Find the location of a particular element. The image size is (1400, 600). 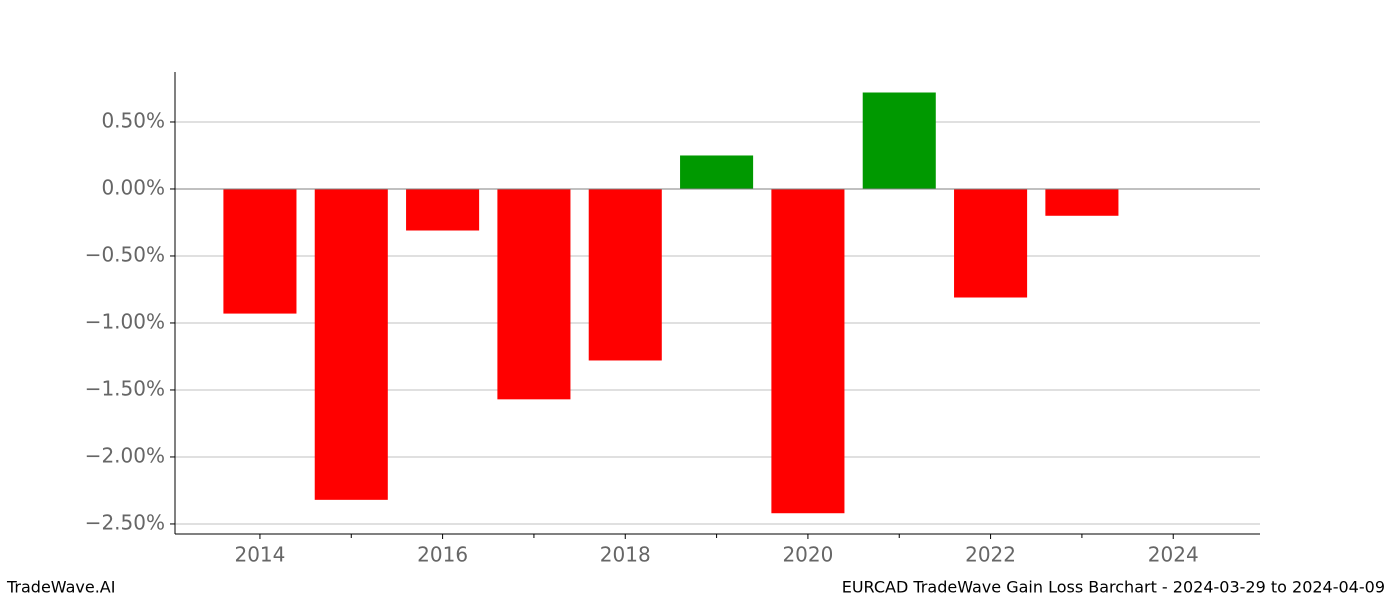

x-tick-label: 2014 is located at coordinates (259, 555).